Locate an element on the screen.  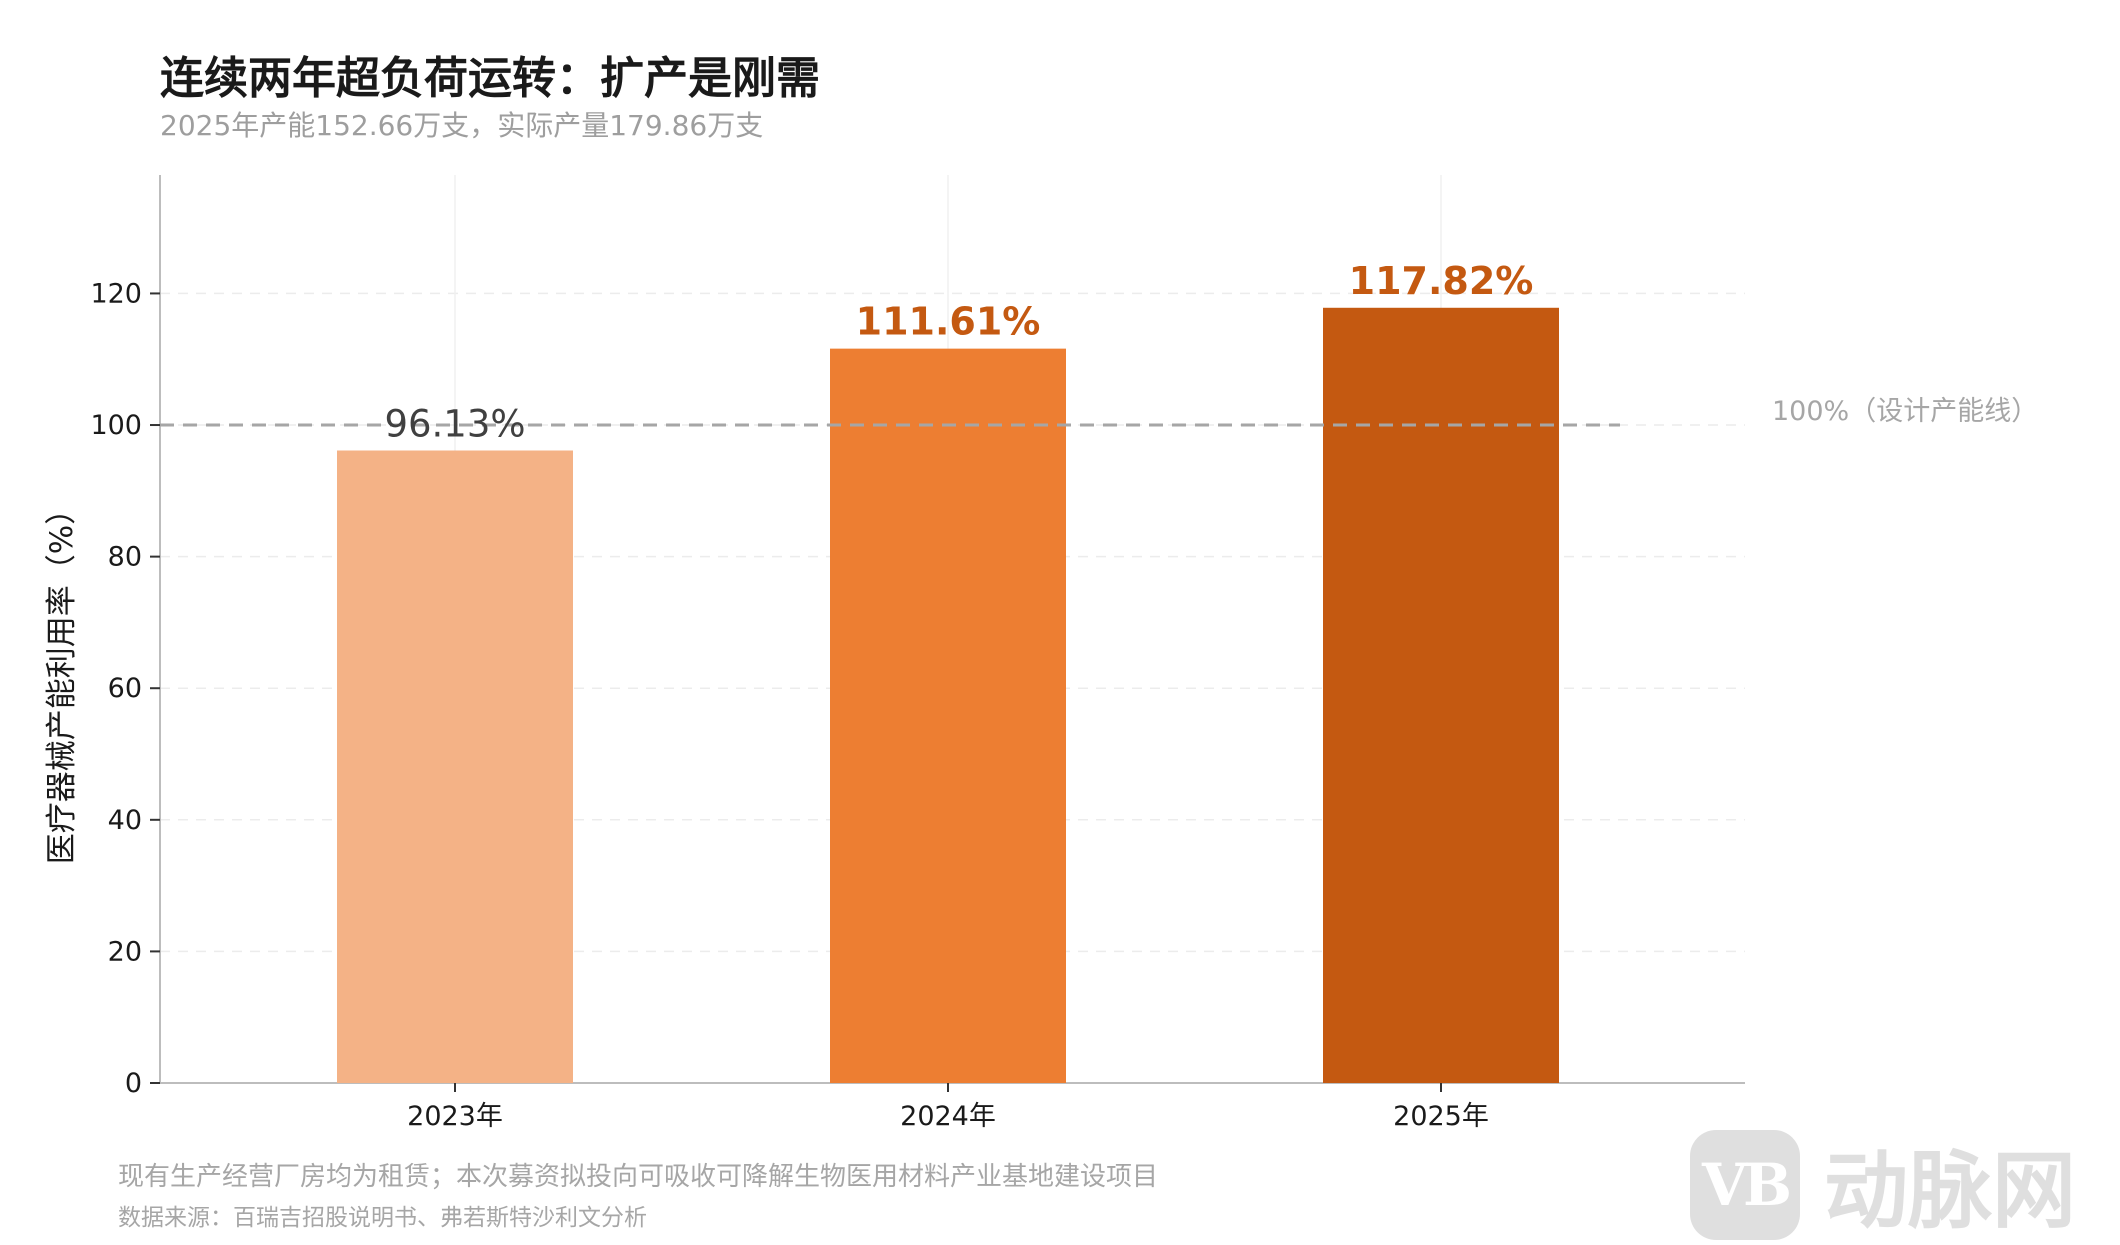
x-tick-label: 2025年 is located at coordinates (1441, 1116).